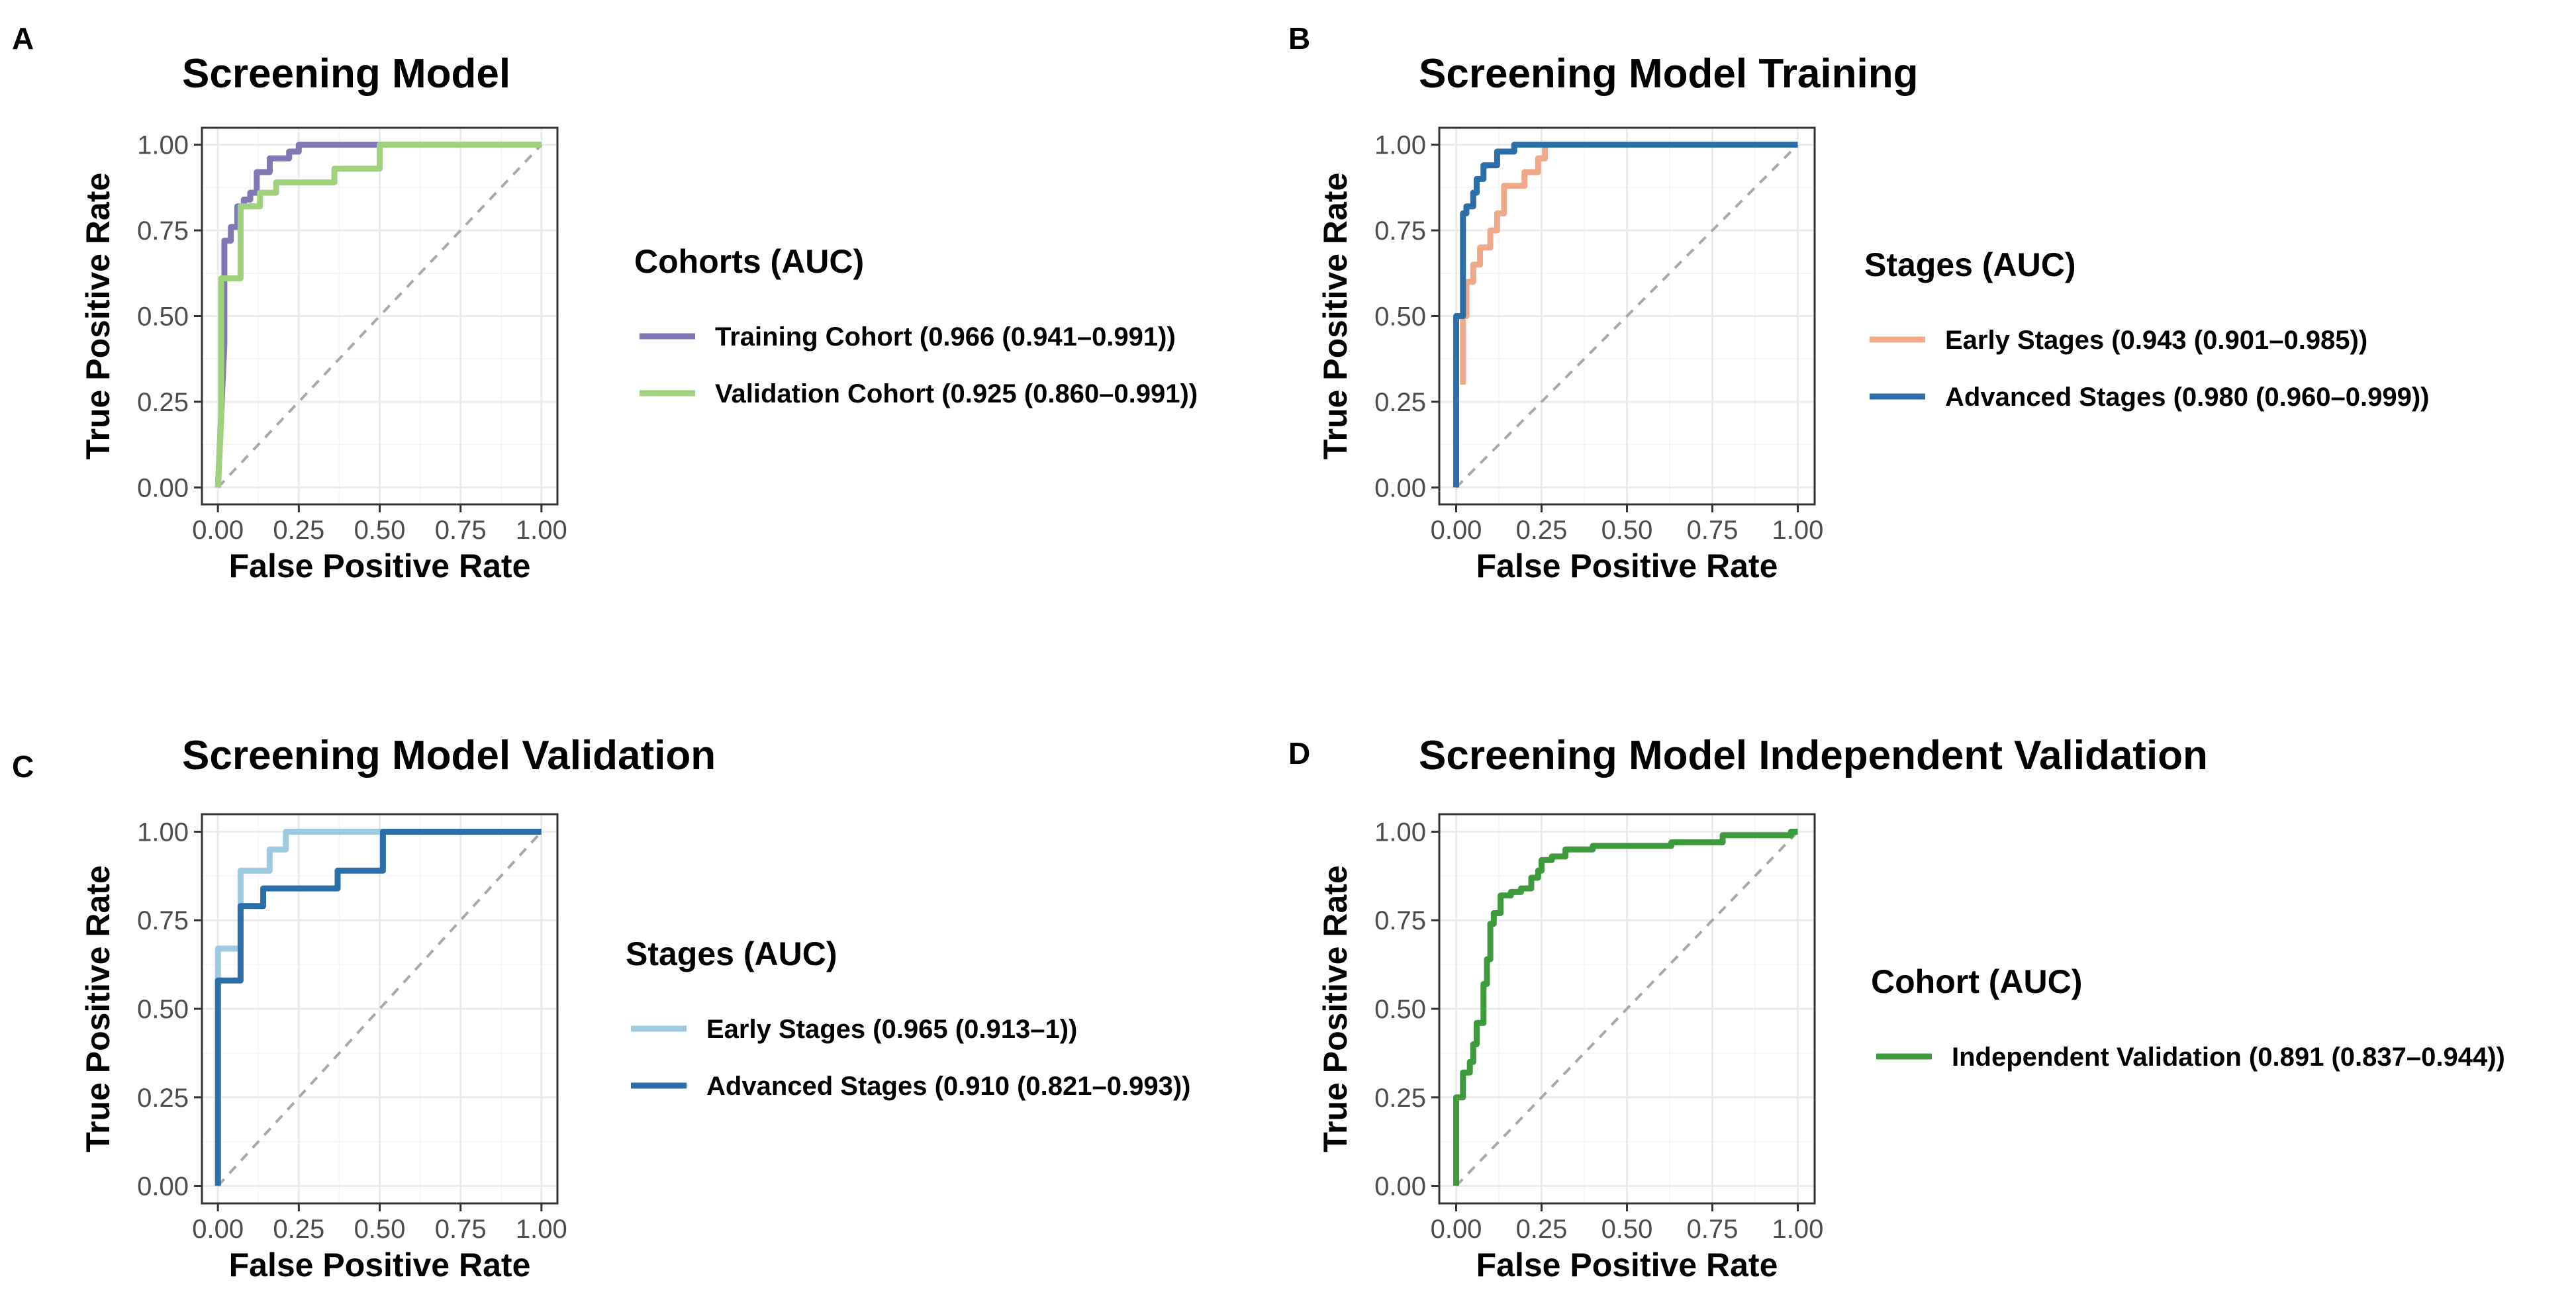  I want to click on chart-title: Screening Model, so click(346, 74).